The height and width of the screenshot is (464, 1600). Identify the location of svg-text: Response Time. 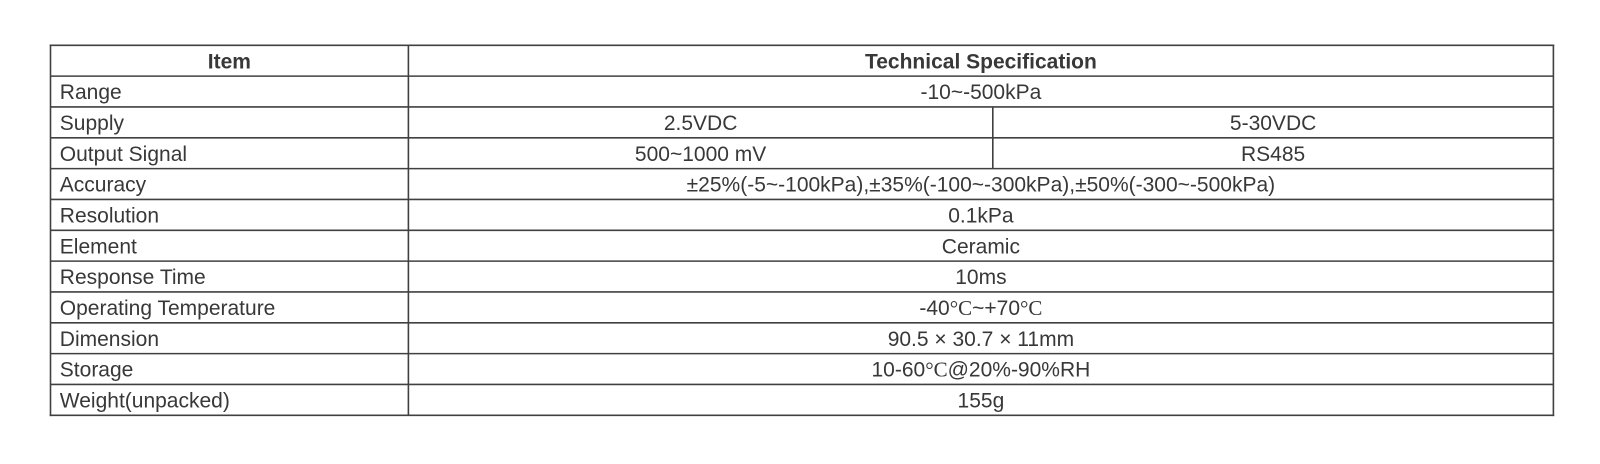
(133, 277).